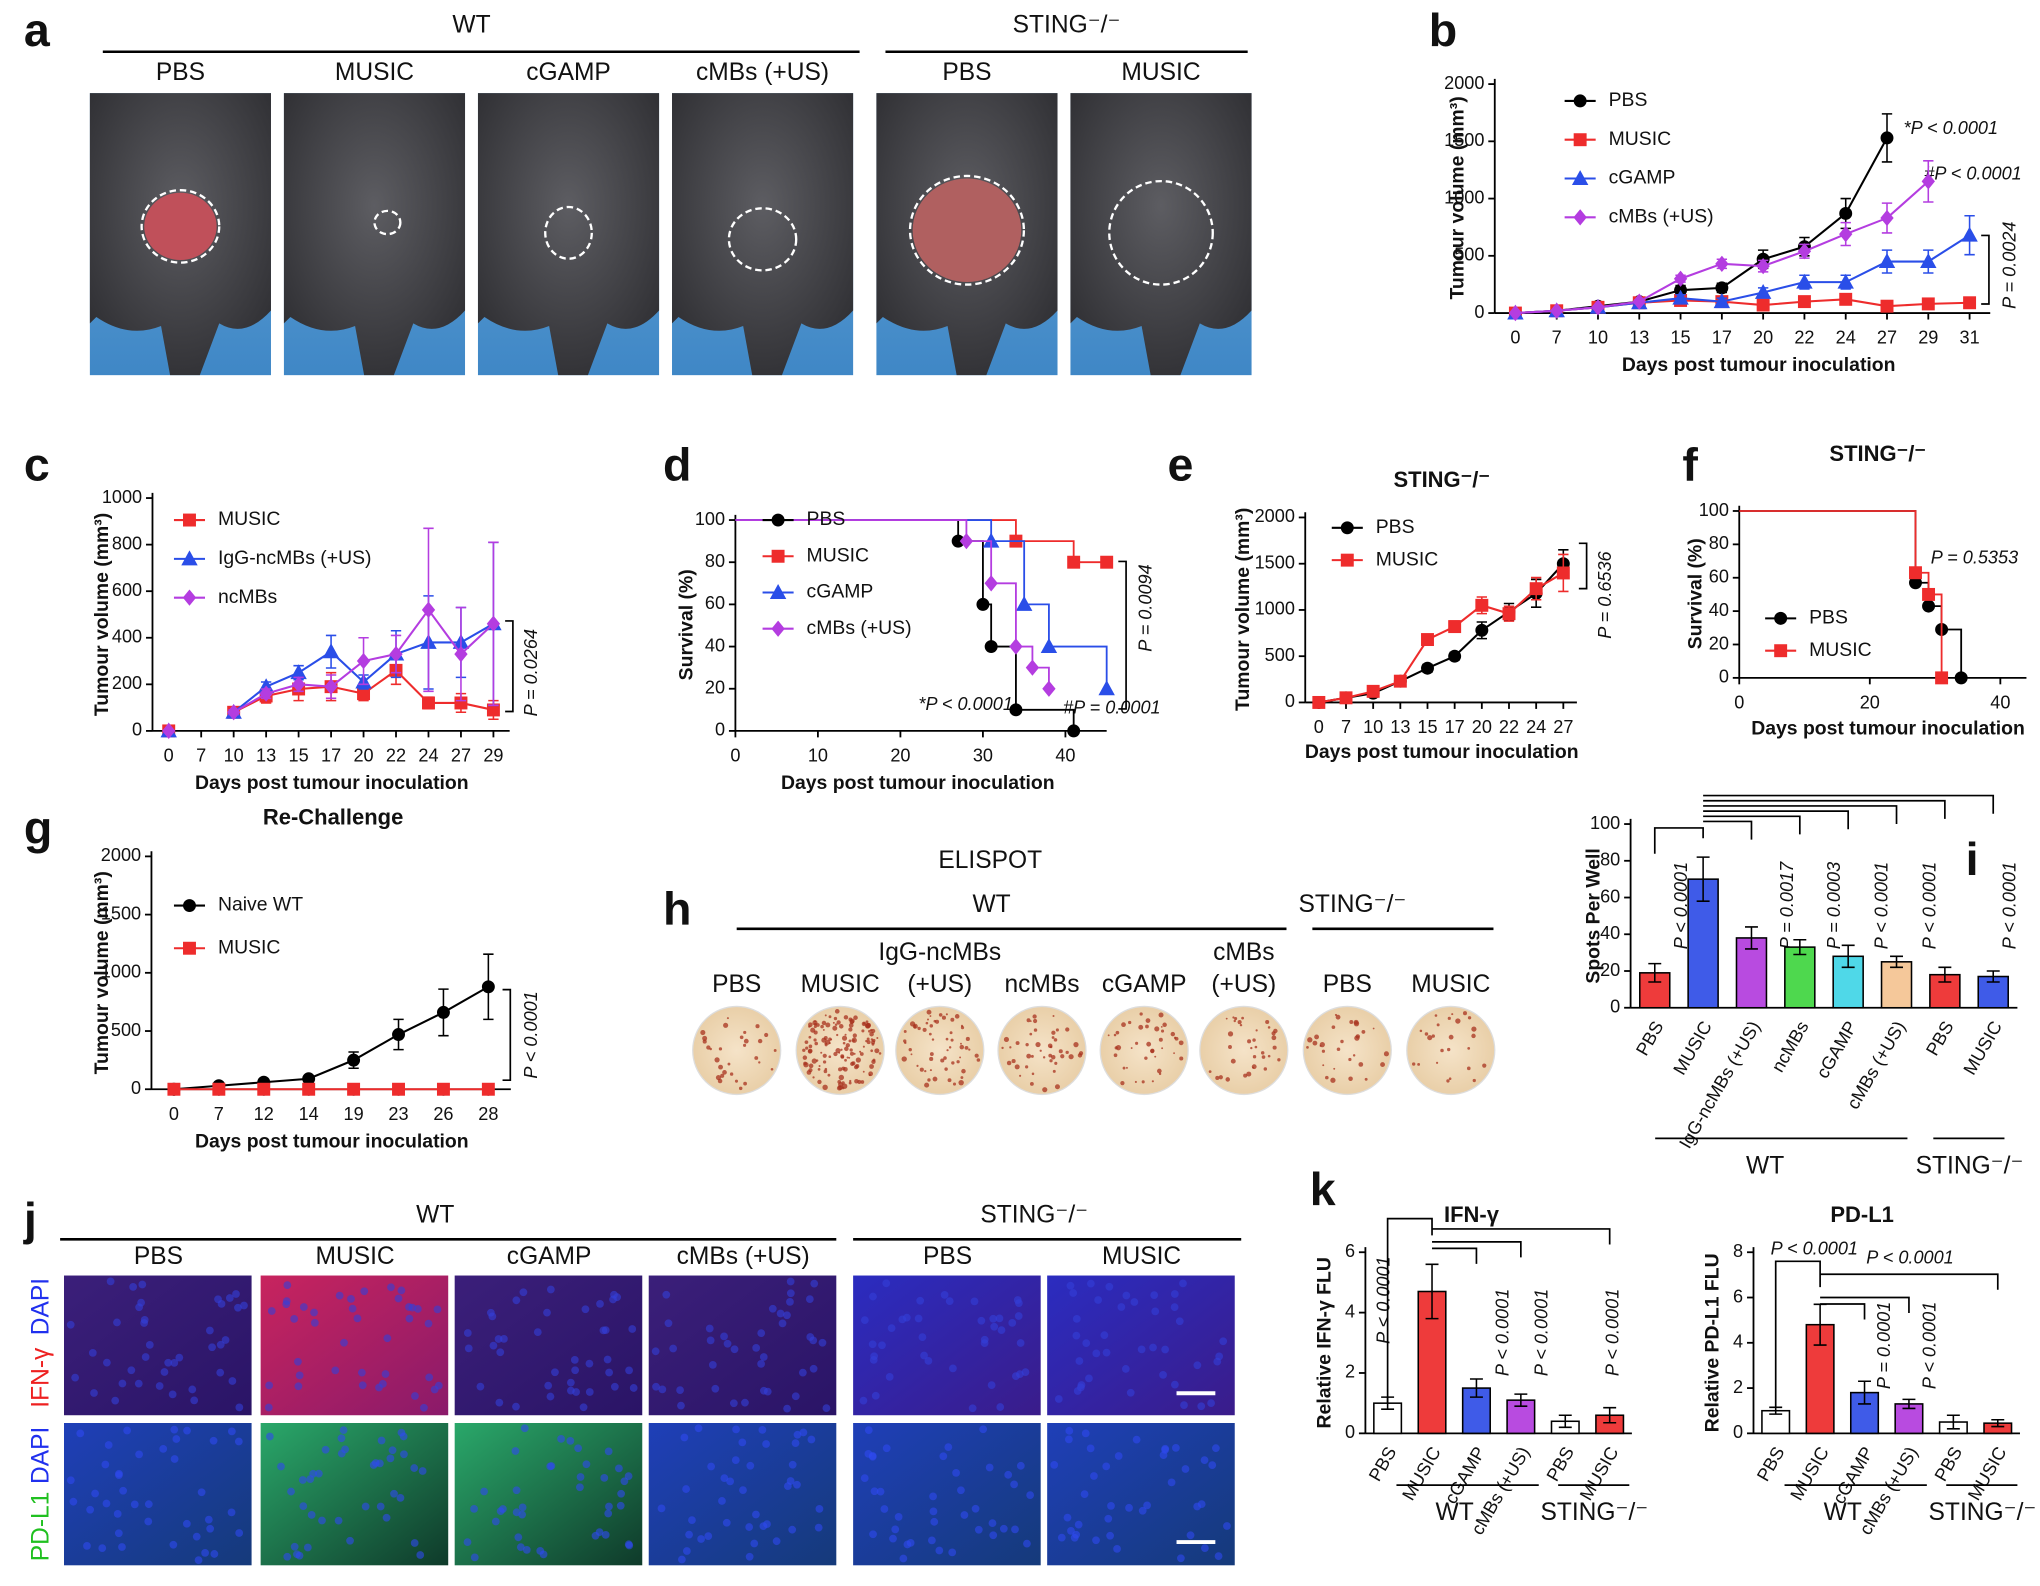  What do you see at coordinates (1373, 727) in the screenshot?
I see `x-tick-label: 10` at bounding box center [1373, 727].